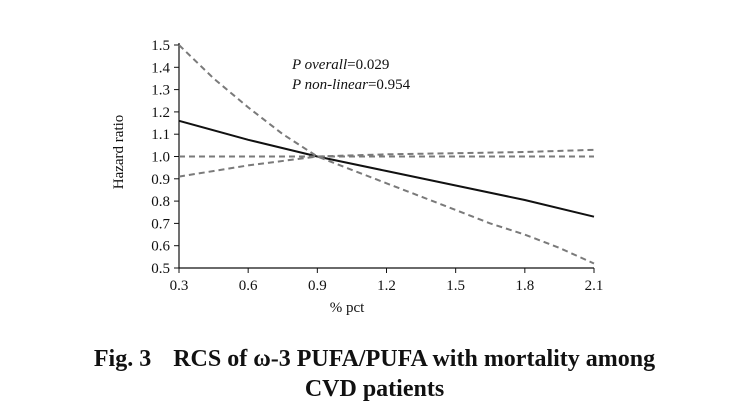  Describe the element at coordinates (329, 85) in the screenshot. I see `p-nonlinear-label: P non-linear` at that location.